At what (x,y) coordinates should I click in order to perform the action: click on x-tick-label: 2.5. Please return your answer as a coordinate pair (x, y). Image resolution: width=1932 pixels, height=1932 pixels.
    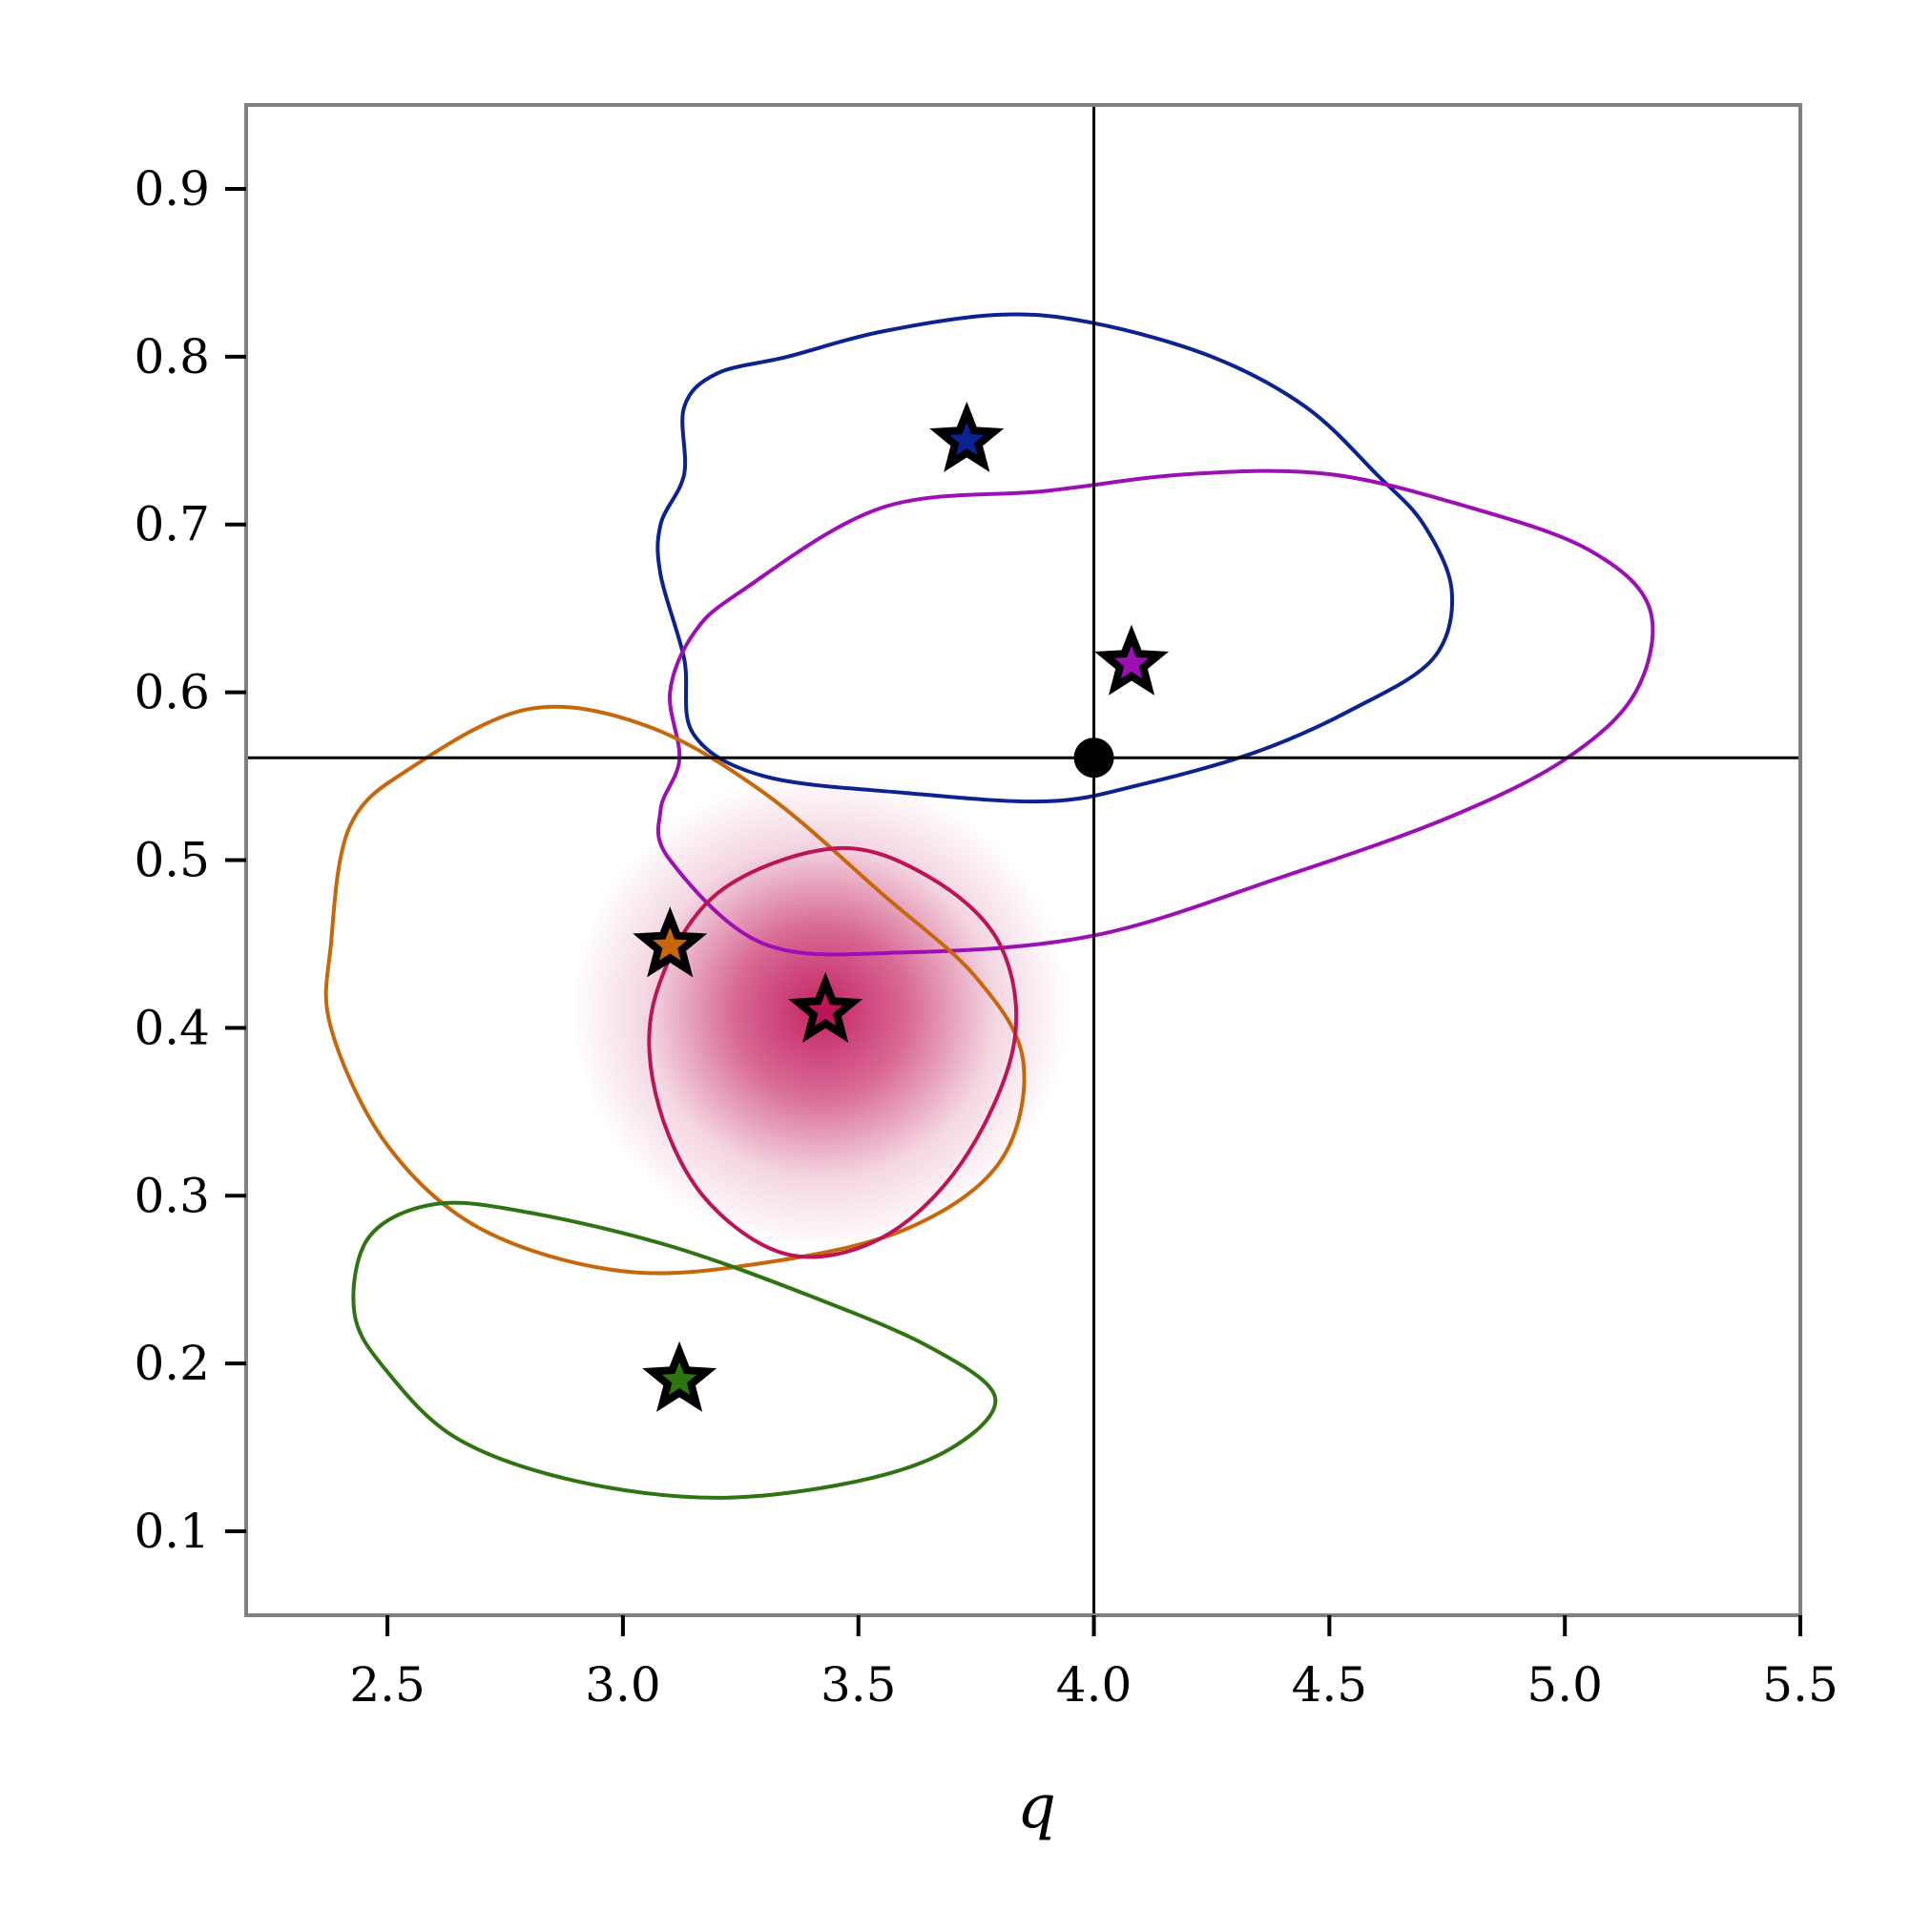
    Looking at the image, I should click on (387, 1685).